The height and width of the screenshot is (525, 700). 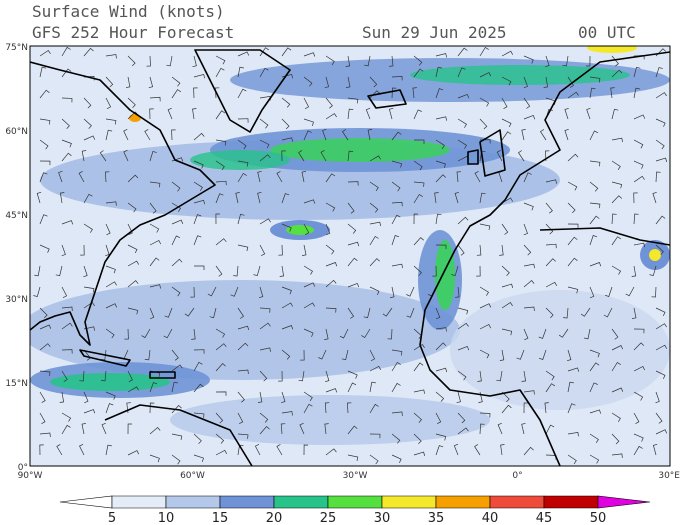 What do you see at coordinates (463, 502) in the screenshot?
I see `colorbar-swatch` at bounding box center [463, 502].